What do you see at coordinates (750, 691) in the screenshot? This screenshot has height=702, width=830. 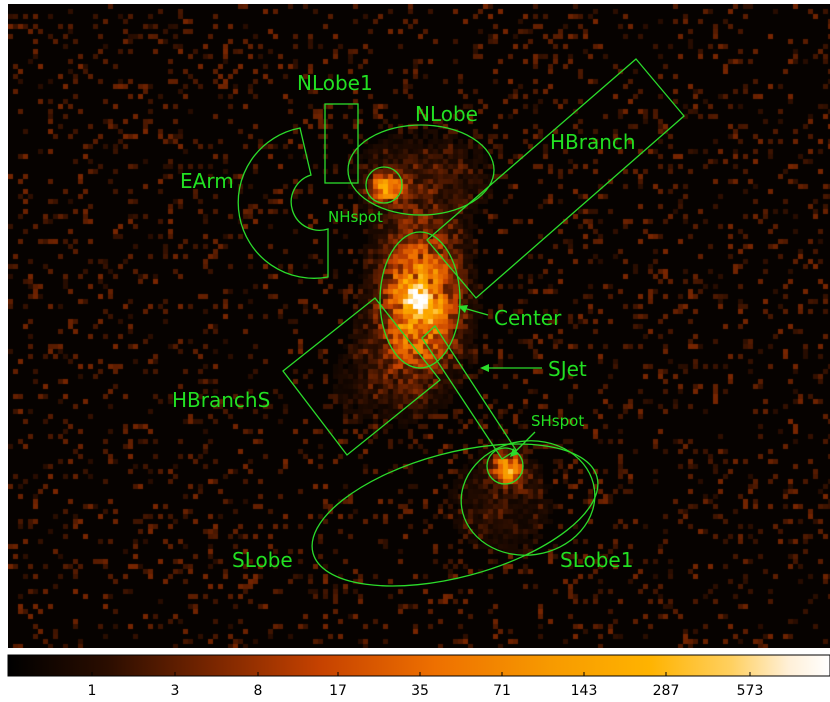 I see `colorbar-tick-label: 573` at bounding box center [750, 691].